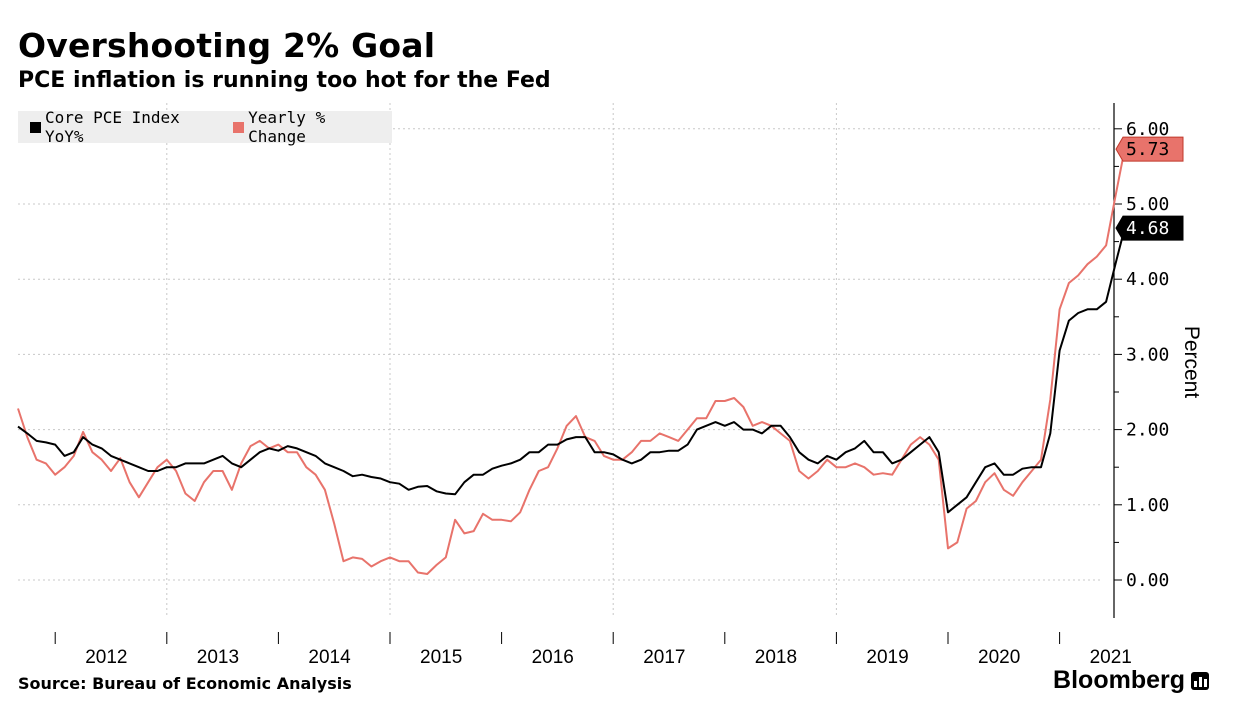 Image resolution: width=1233 pixels, height=713 pixels. What do you see at coordinates (287, 127) in the screenshot?
I see `legend-label: Yearly % Change` at bounding box center [287, 127].